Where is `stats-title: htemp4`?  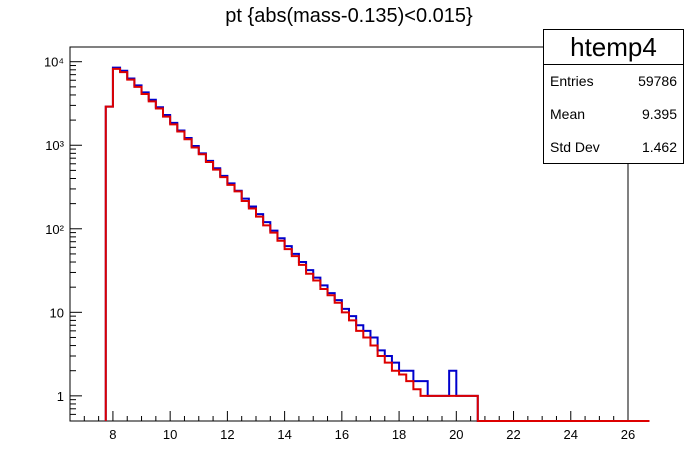
stats-title: htemp4 is located at coordinates (613, 47).